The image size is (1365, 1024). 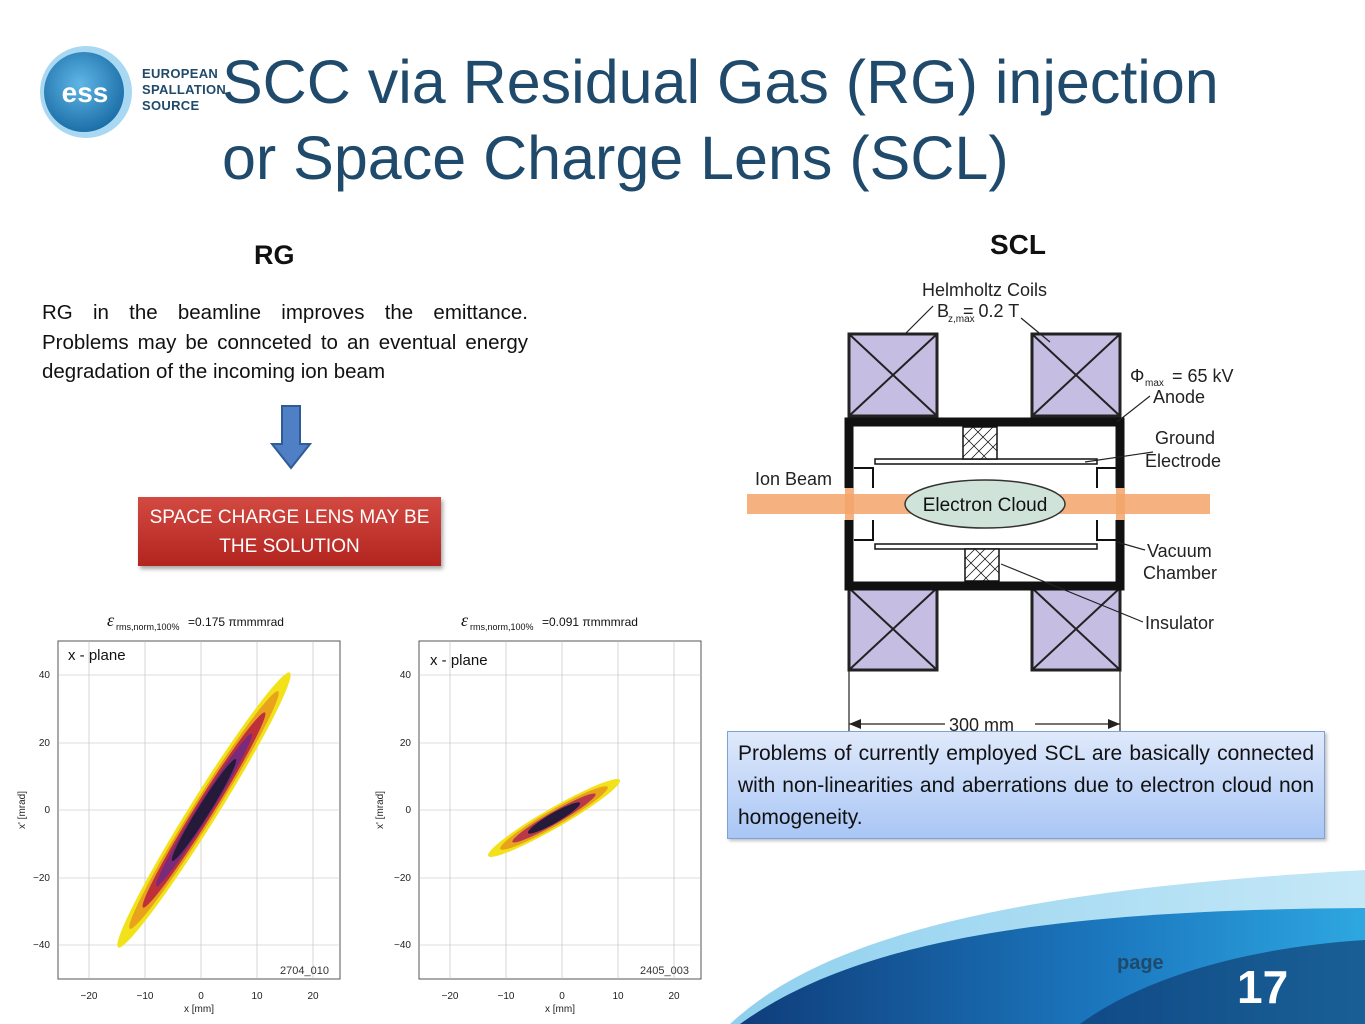 What do you see at coordinates (1154, 383) in the screenshot?
I see `phi-subscript: max` at bounding box center [1154, 383].